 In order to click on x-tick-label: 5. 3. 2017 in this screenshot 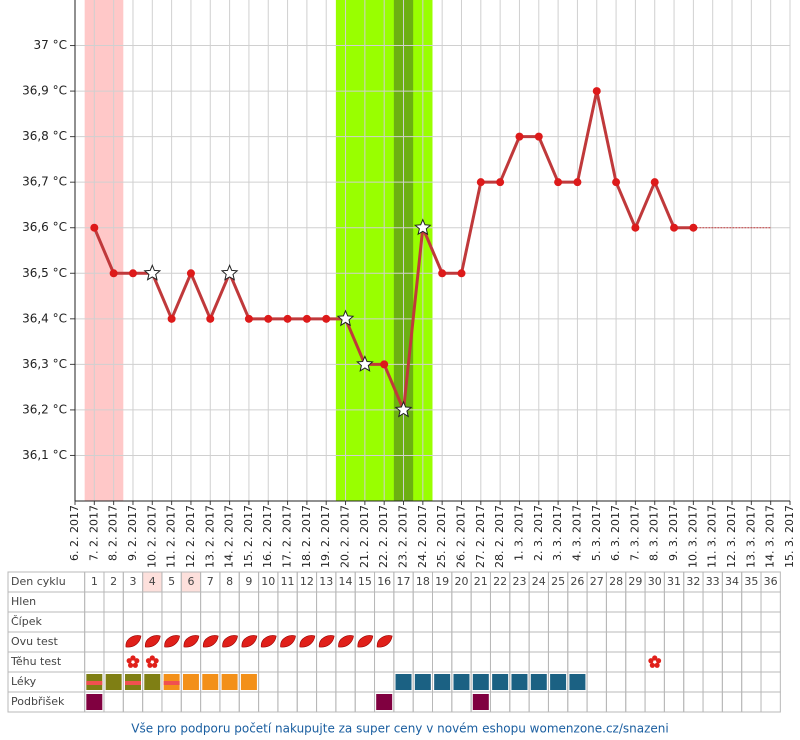, I will do `click(596, 533)`.